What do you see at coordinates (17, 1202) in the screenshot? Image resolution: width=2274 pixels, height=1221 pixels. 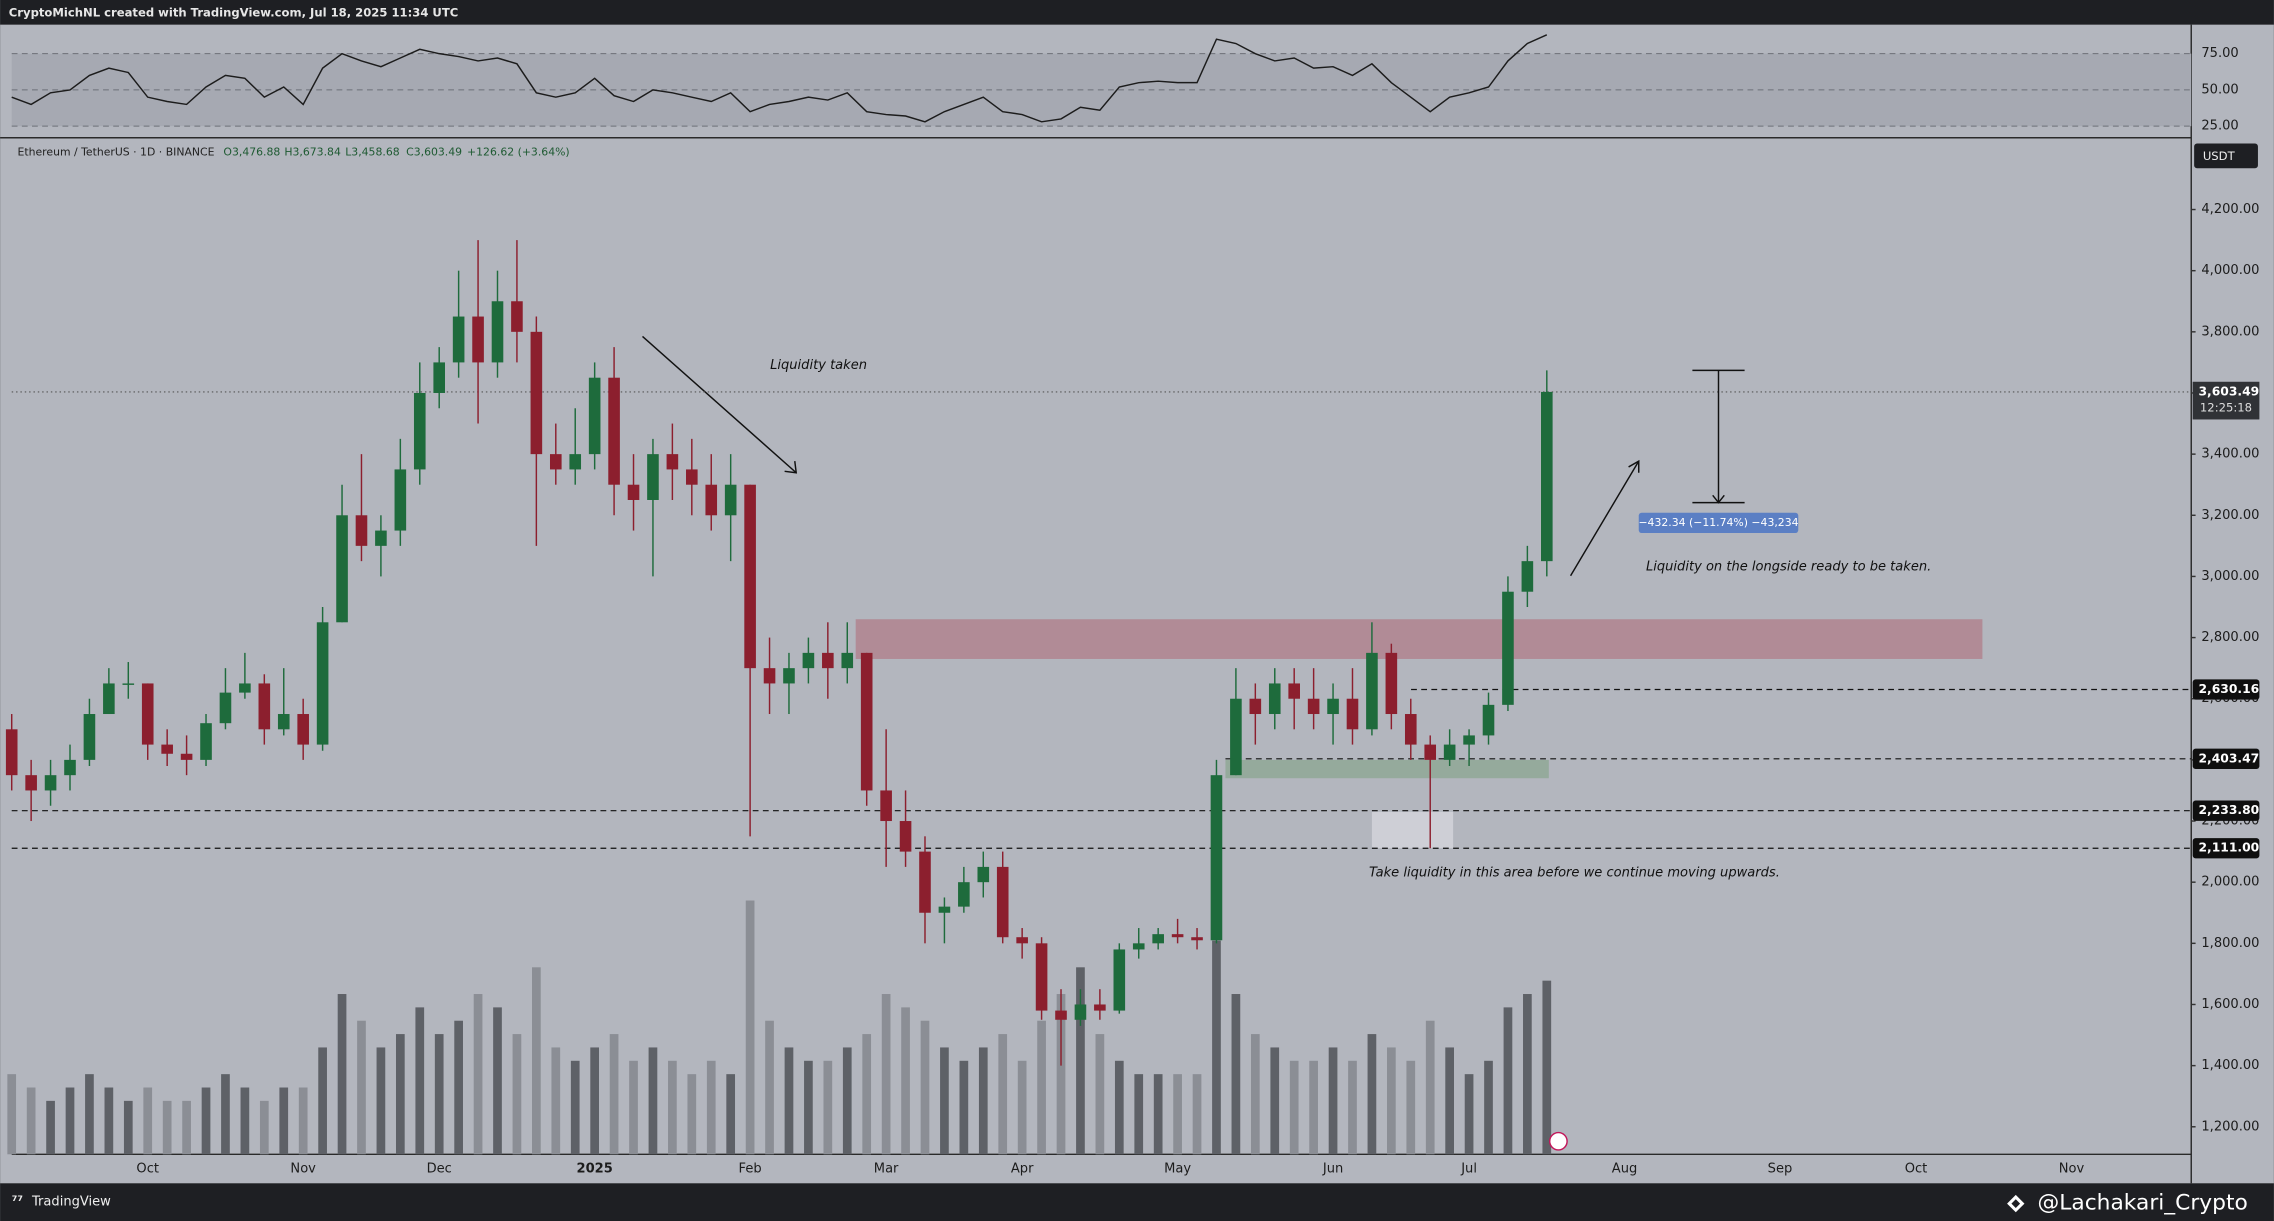 I see `logo-mark: ⁷⁷` at bounding box center [17, 1202].